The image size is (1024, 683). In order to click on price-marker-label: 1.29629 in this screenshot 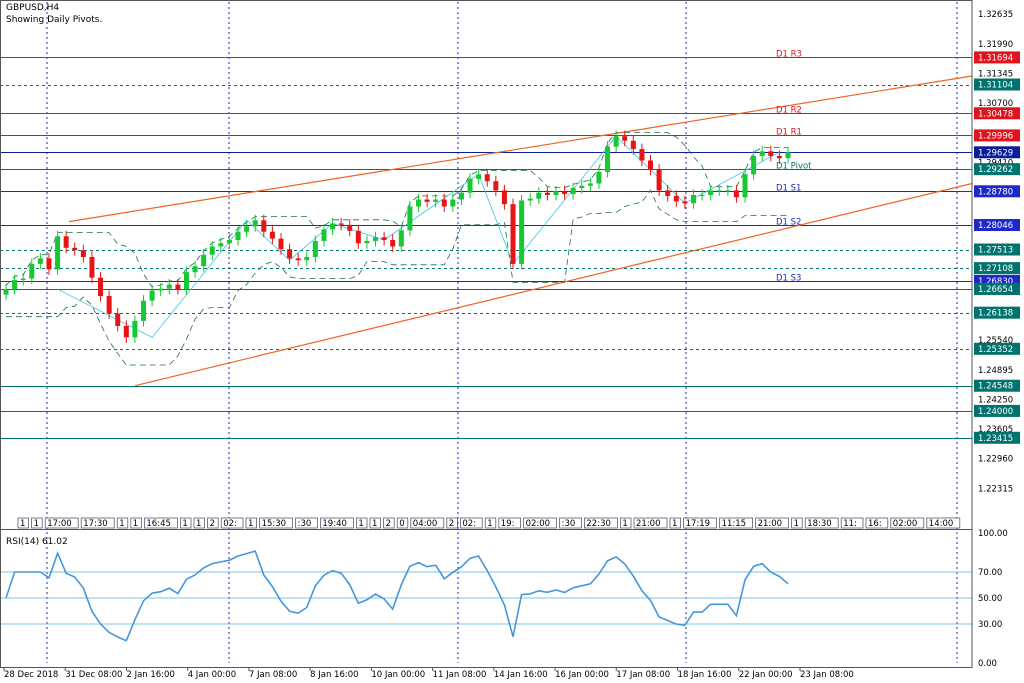, I will do `click(995, 153)`.